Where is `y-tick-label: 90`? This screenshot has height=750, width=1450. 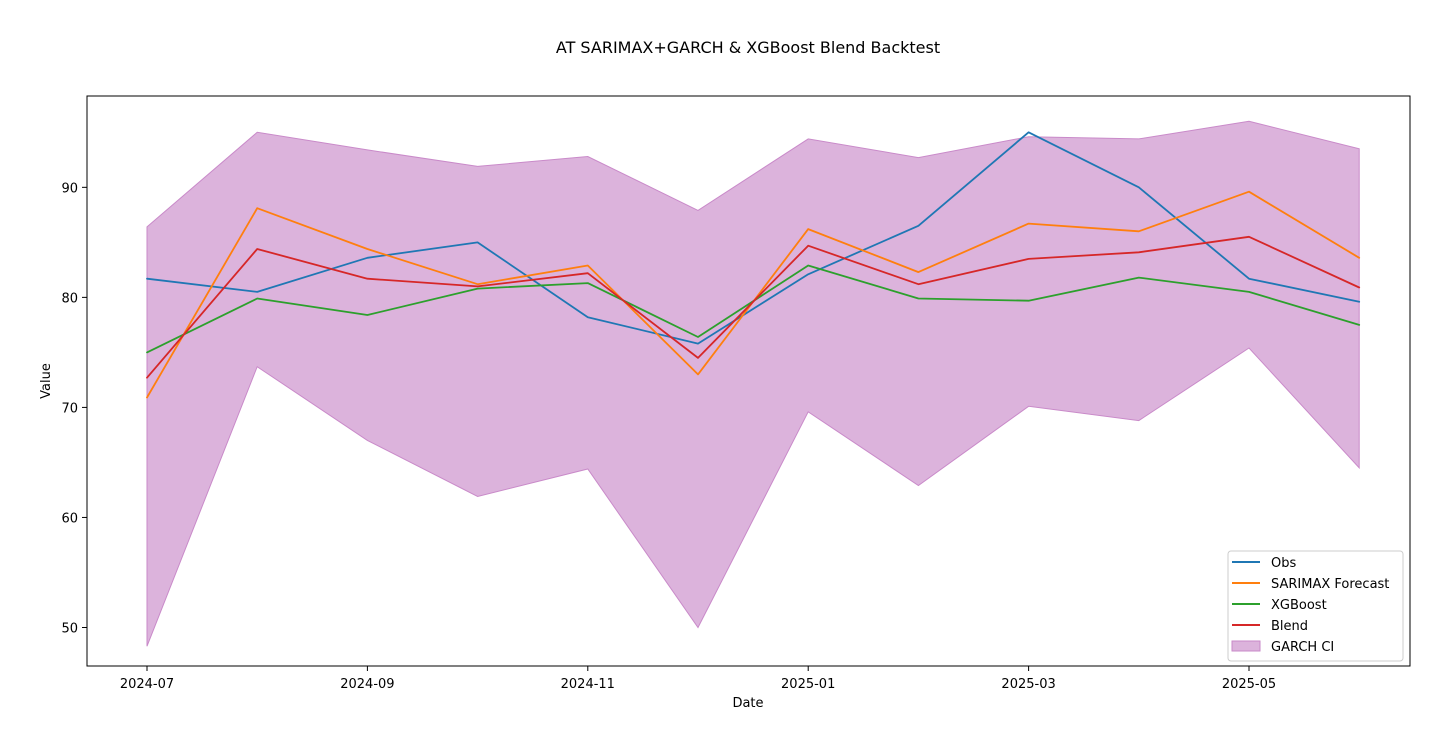
y-tick-label: 90 is located at coordinates (69, 188).